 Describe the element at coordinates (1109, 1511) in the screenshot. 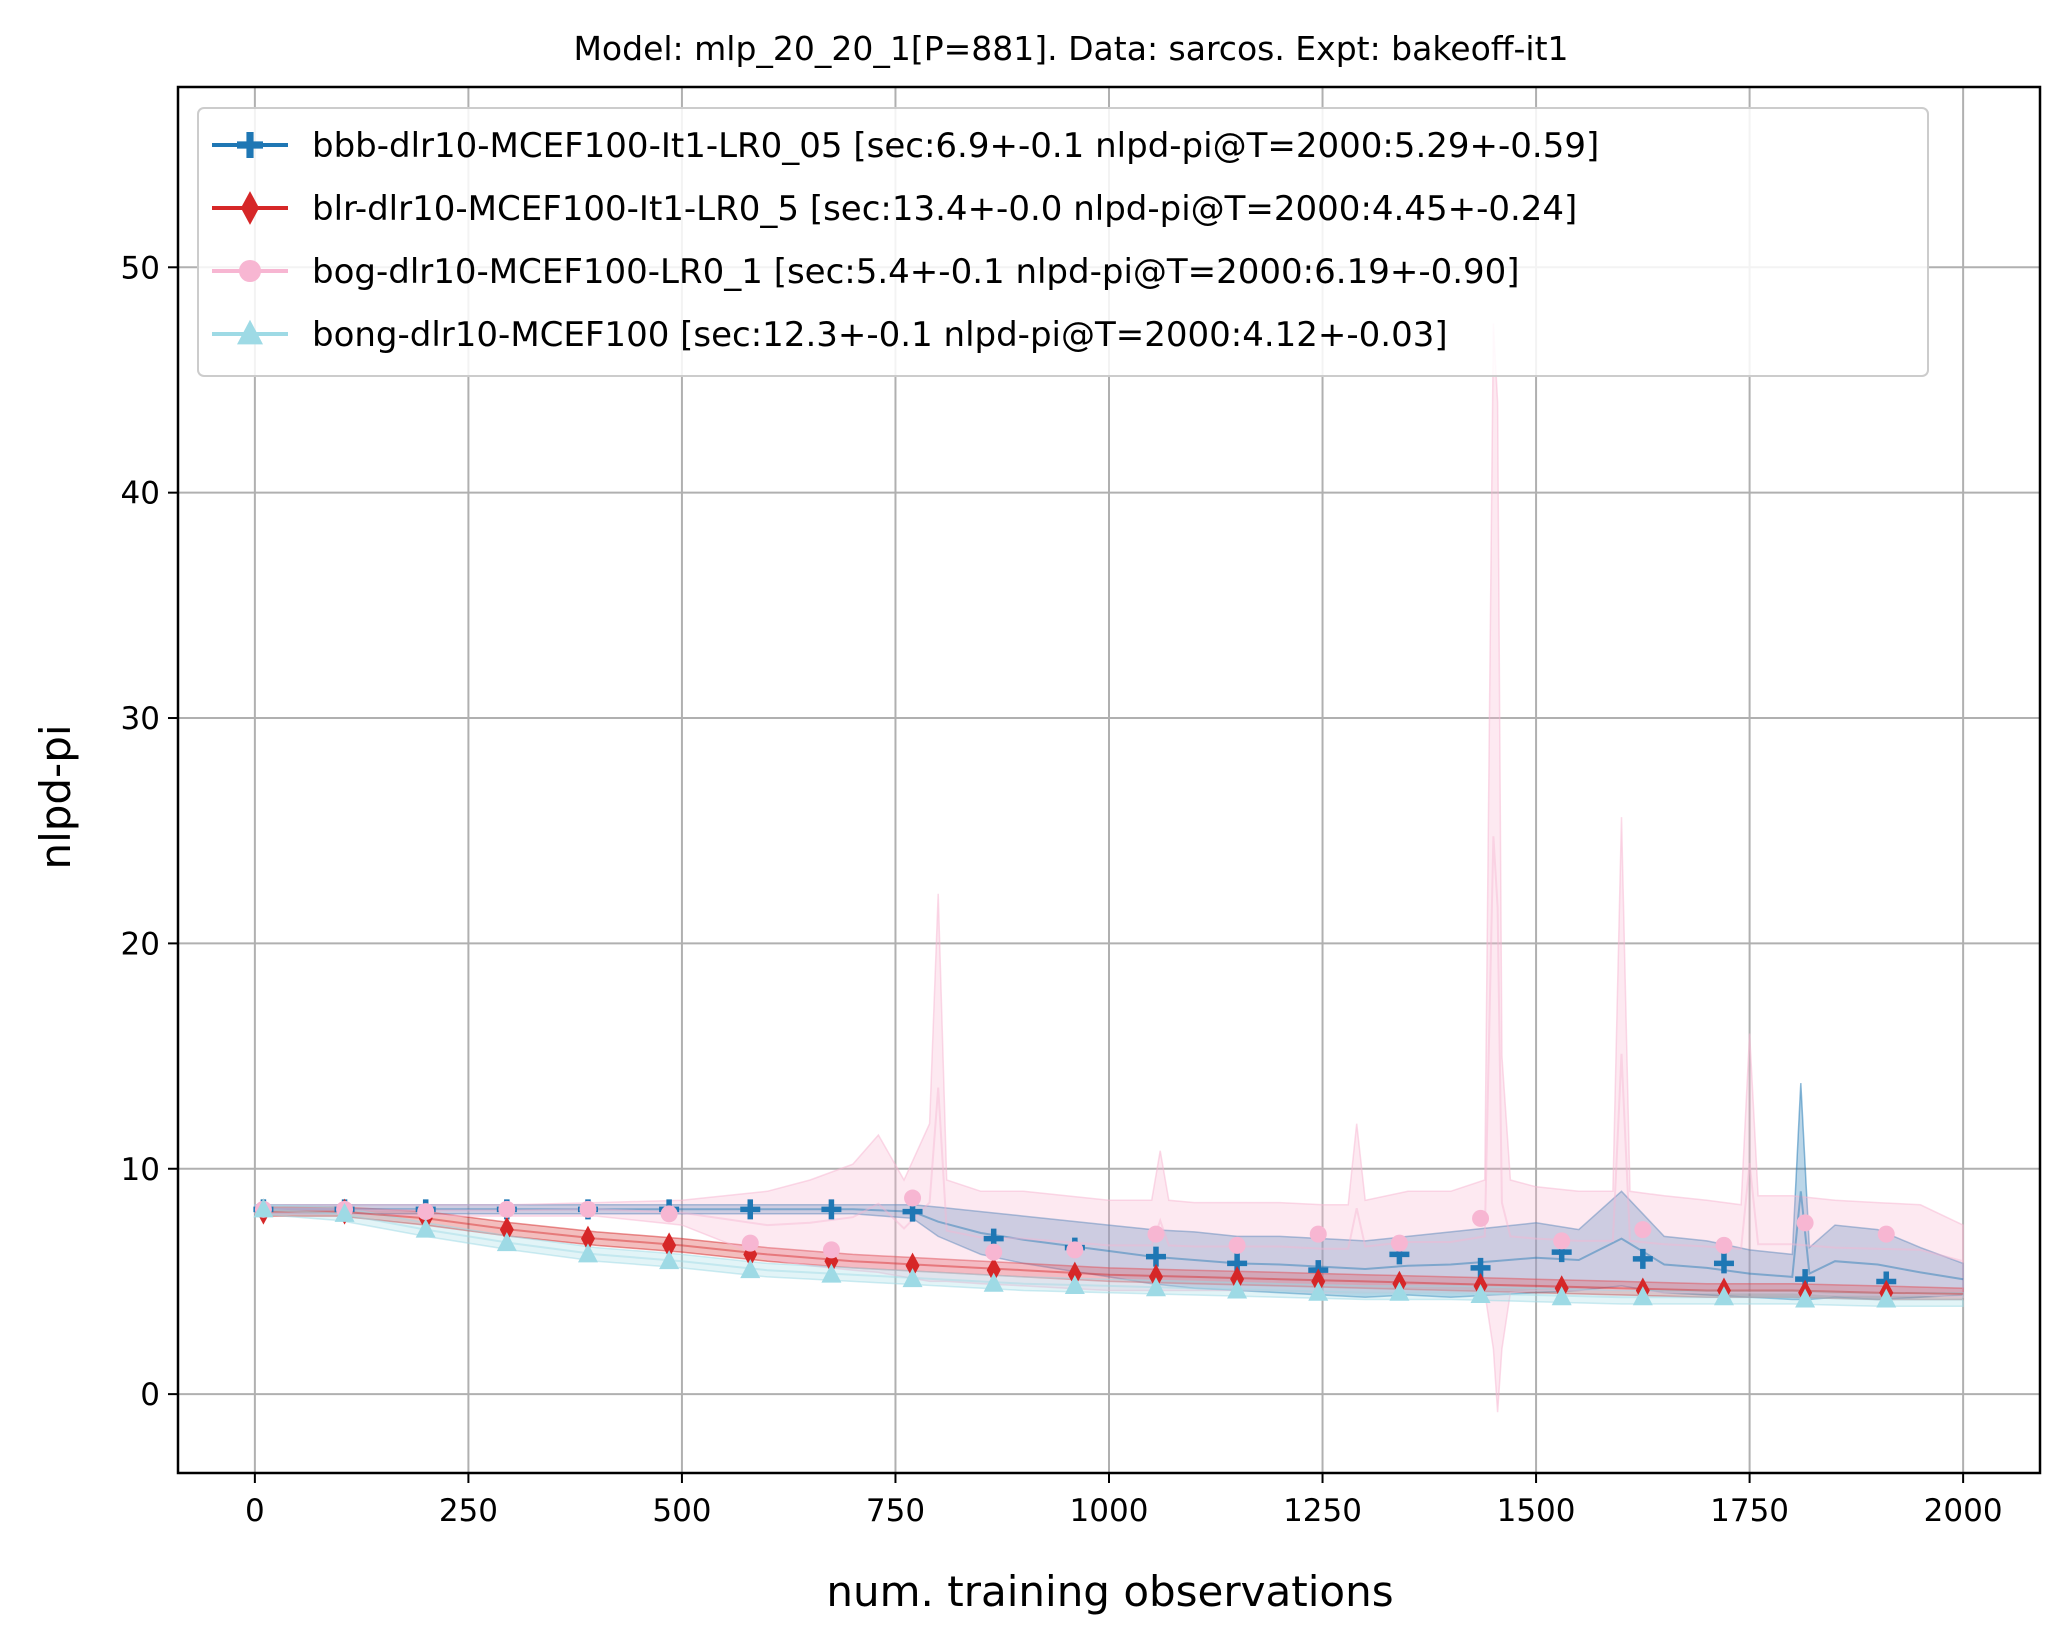

I see `x-tick-label: 1000` at that location.